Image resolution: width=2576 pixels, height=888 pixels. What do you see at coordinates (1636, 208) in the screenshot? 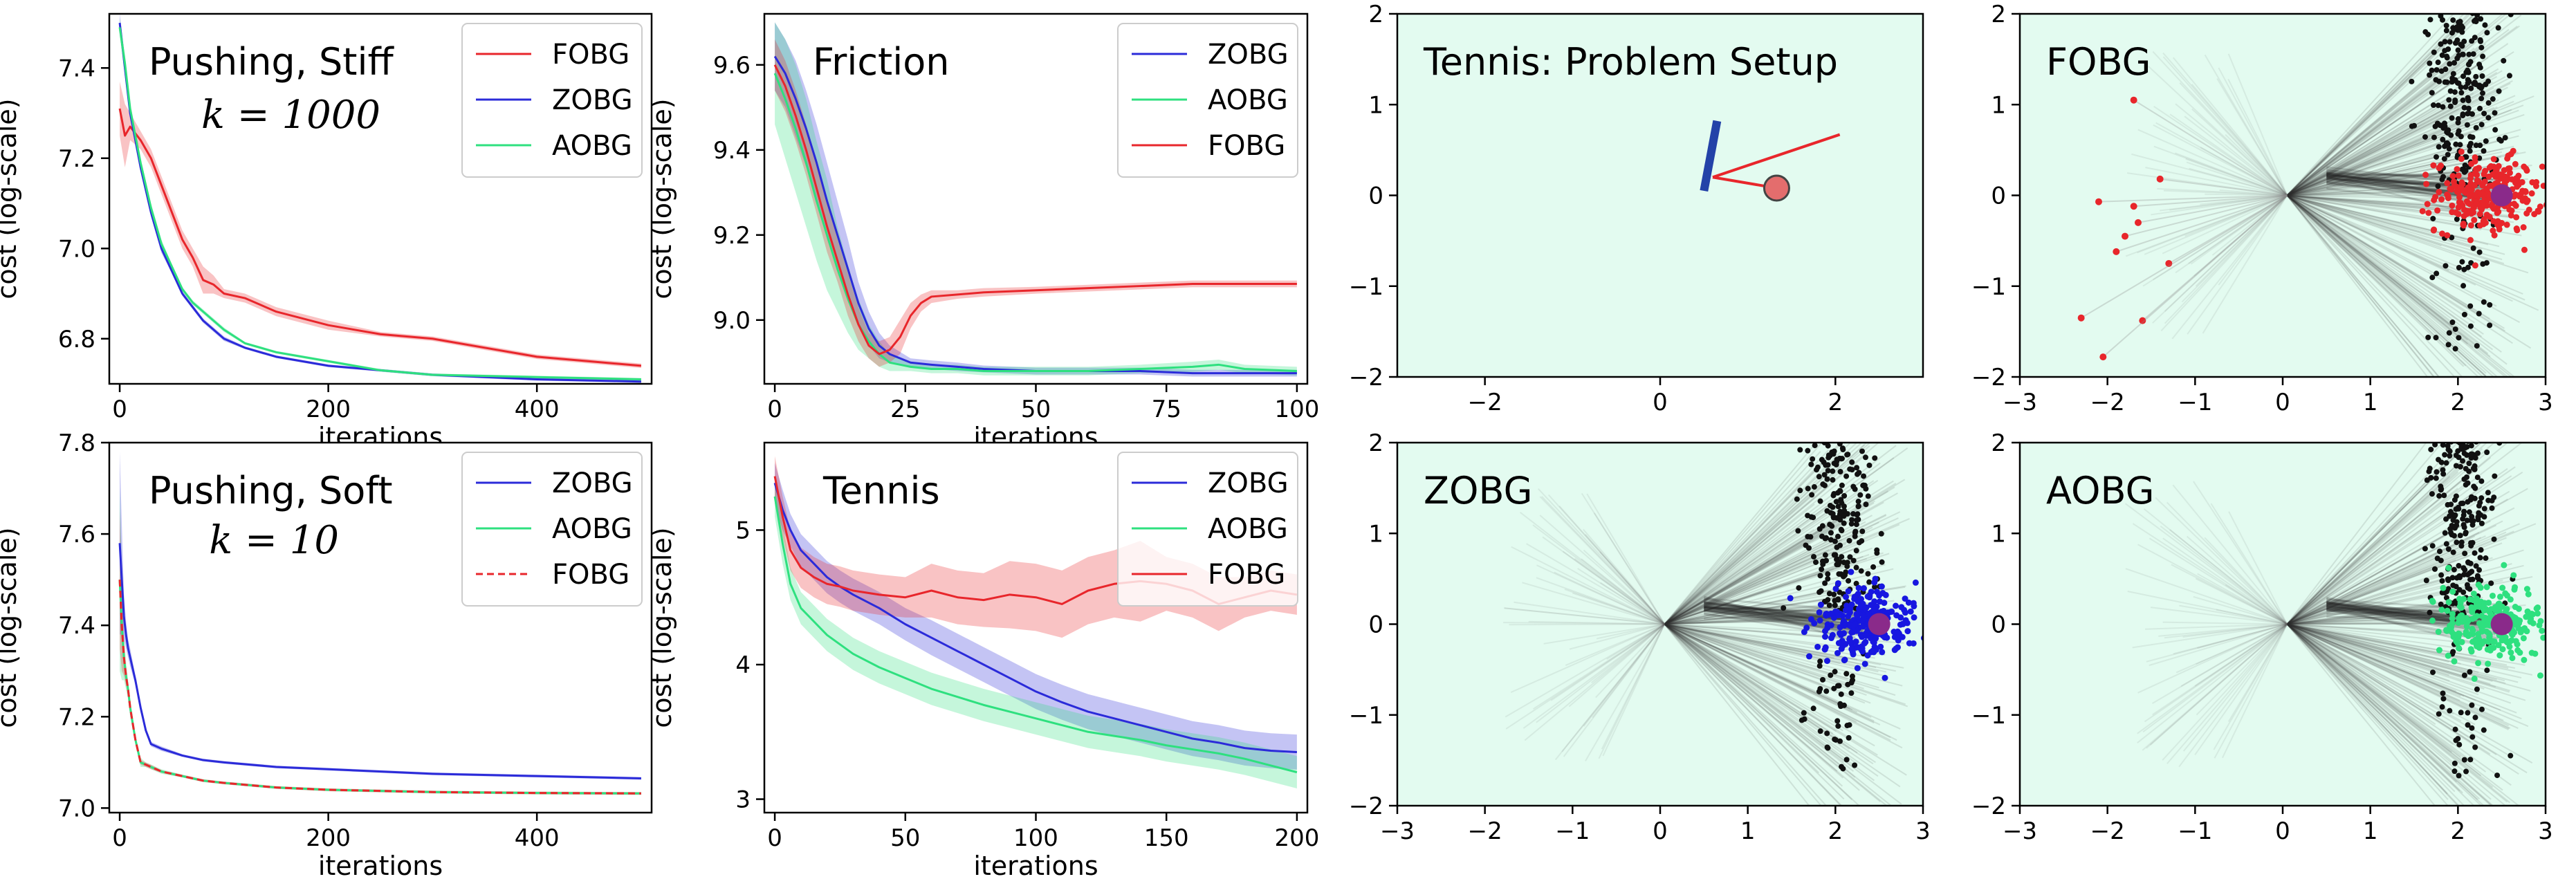
I see `tennis-setup-panel: Tennis: Problem Setup −2 0 2 −2 −1 0 1 2` at bounding box center [1636, 208].